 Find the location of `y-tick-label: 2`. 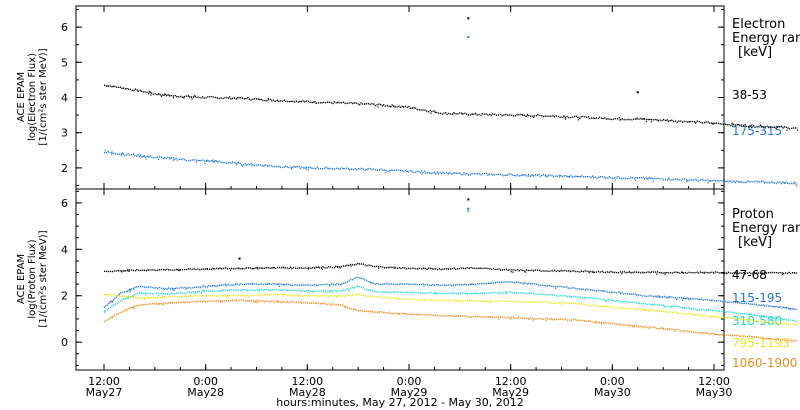

y-tick-label: 2 is located at coordinates (64, 296).